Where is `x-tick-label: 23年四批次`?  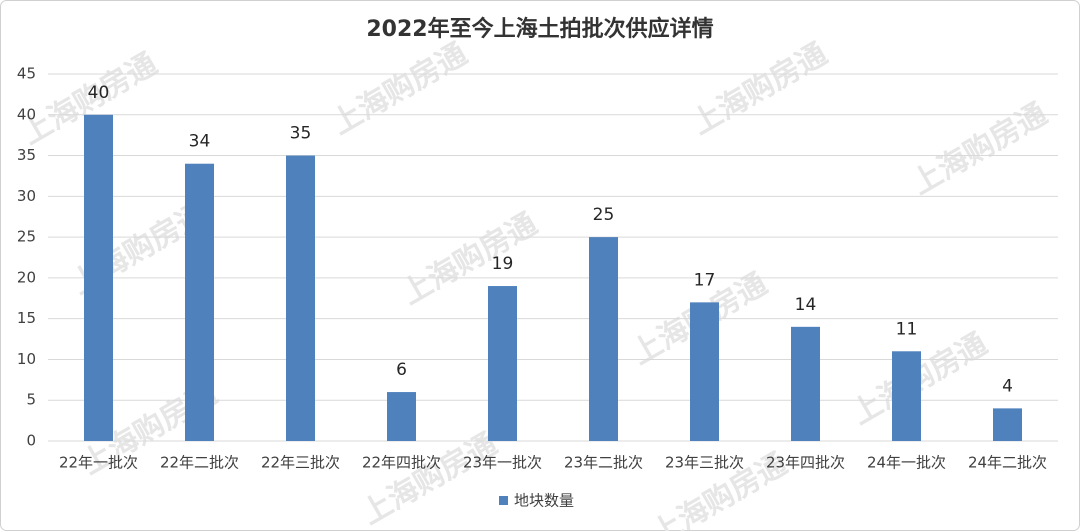
x-tick-label: 23年四批次 is located at coordinates (805, 463).